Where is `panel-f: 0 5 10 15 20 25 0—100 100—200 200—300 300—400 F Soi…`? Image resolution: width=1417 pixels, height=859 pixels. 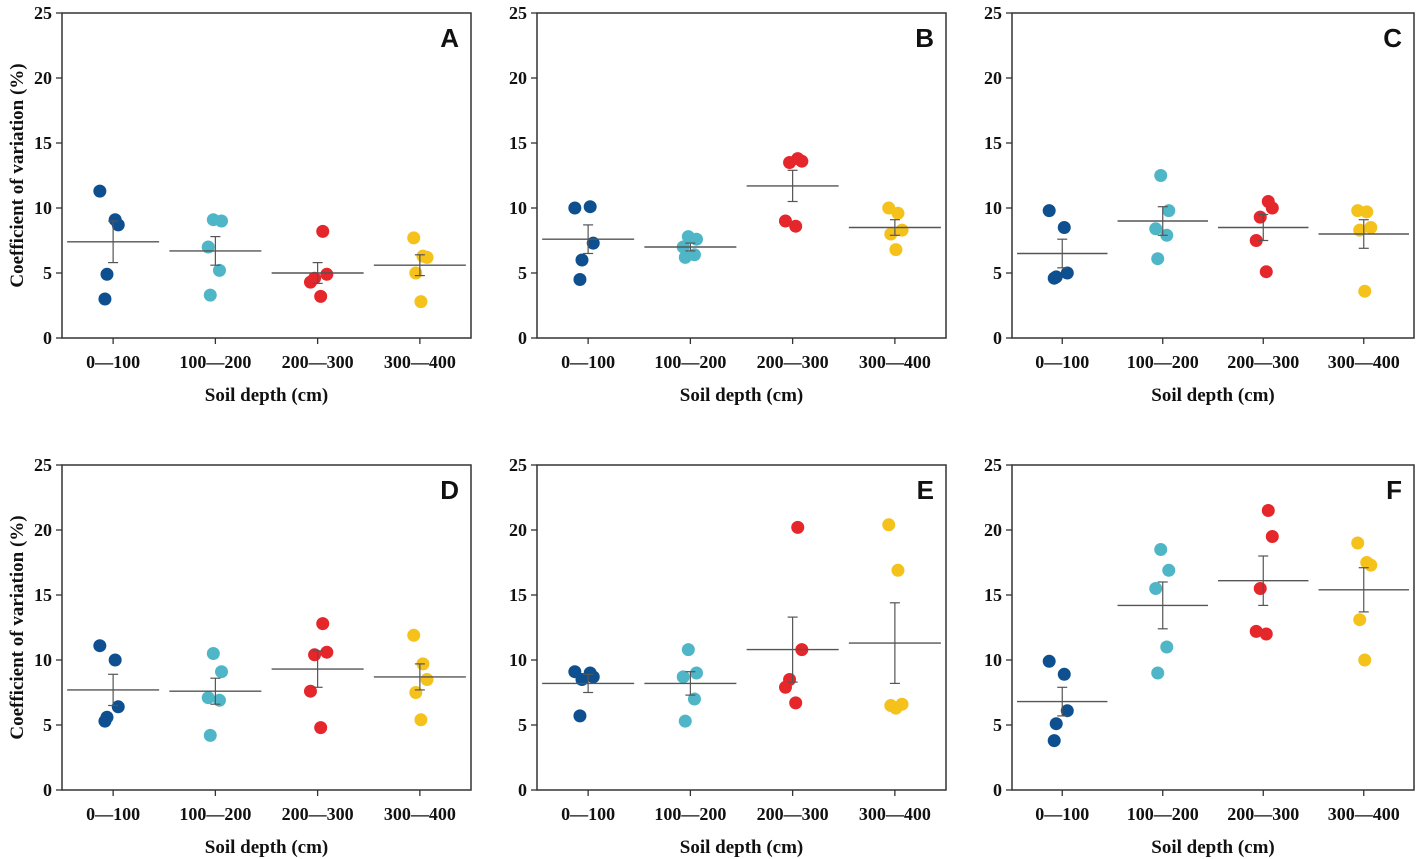
panel-f: 0 5 10 15 20 25 0—100 100—200 200—300 300—400 F Soi… is located at coordinates (1199, 656).